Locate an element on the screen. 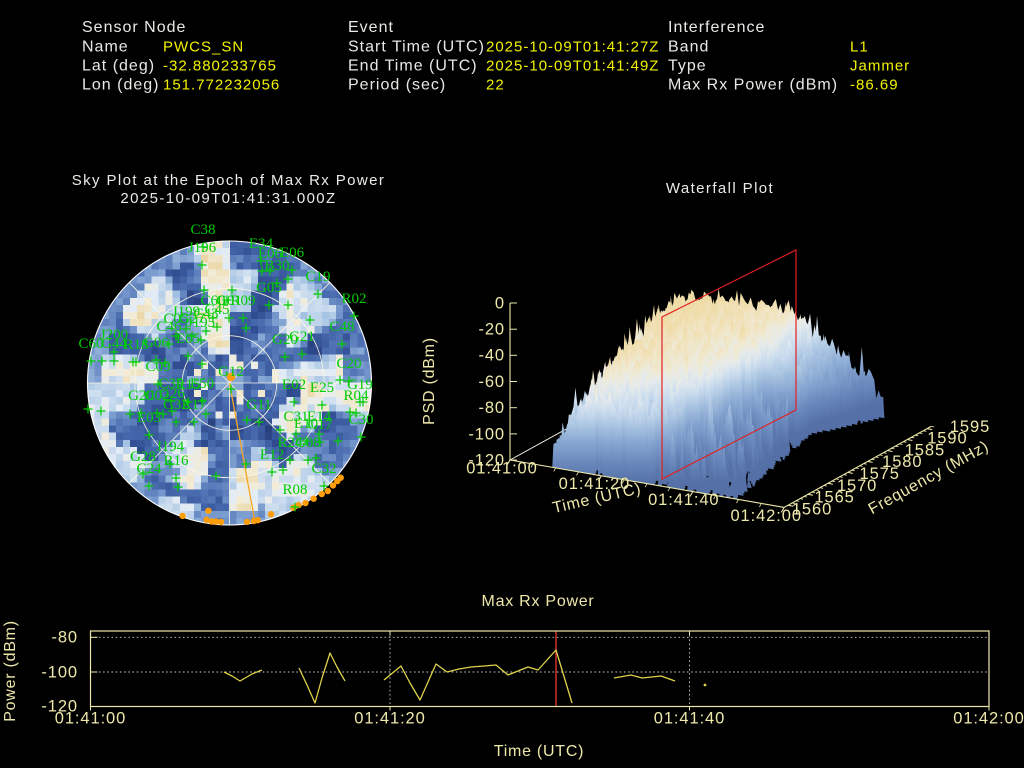 The image size is (1024, 768). svg-text: G12 is located at coordinates (231, 372).